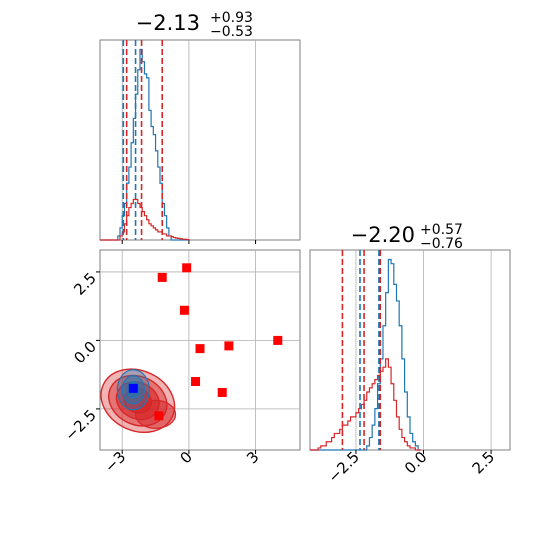 This screenshot has height=550, width=550. Describe the element at coordinates (416, 463) in the screenshot. I see `x-tick-label: 0.0` at that location.